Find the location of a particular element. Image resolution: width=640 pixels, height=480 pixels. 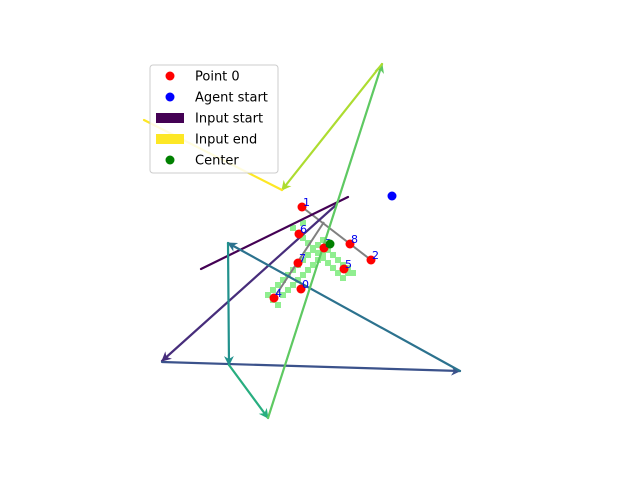

point-label-2: 2 is located at coordinates (375, 255).